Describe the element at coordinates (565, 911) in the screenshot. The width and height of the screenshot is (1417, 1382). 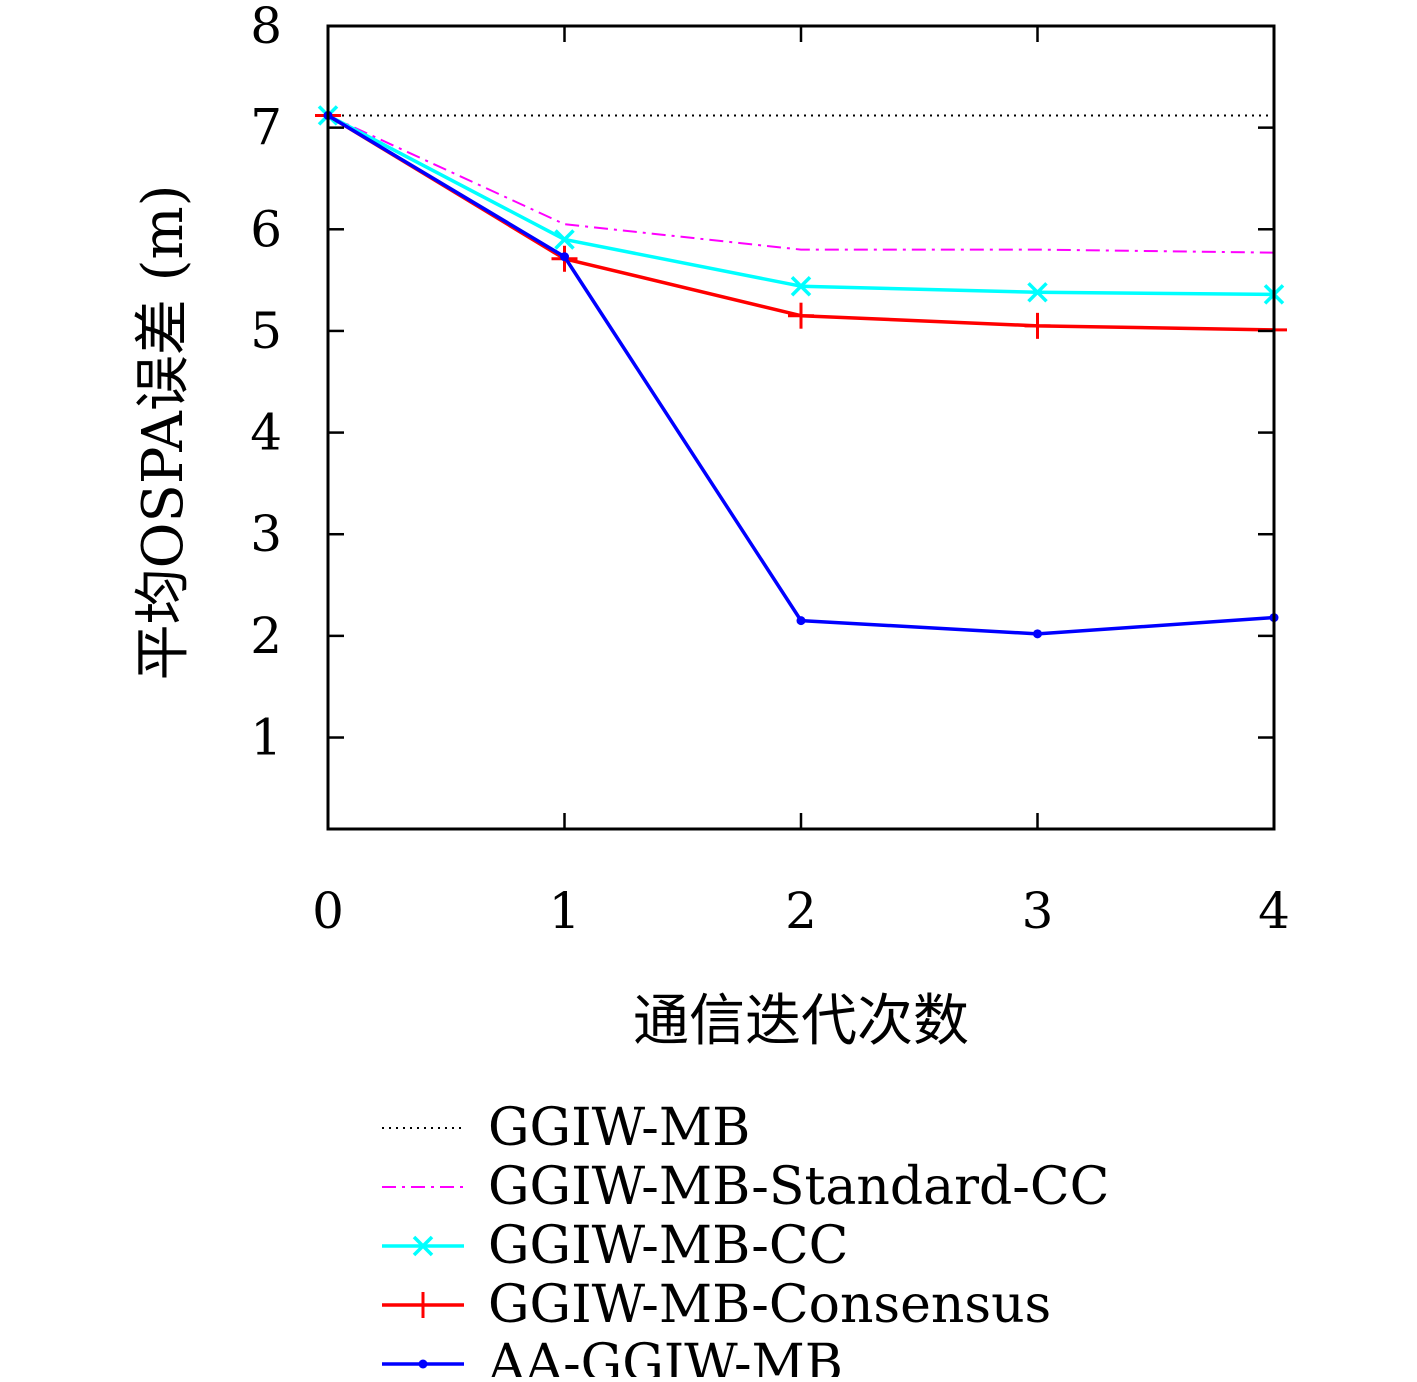
I see `x-tick-label: 1` at that location.